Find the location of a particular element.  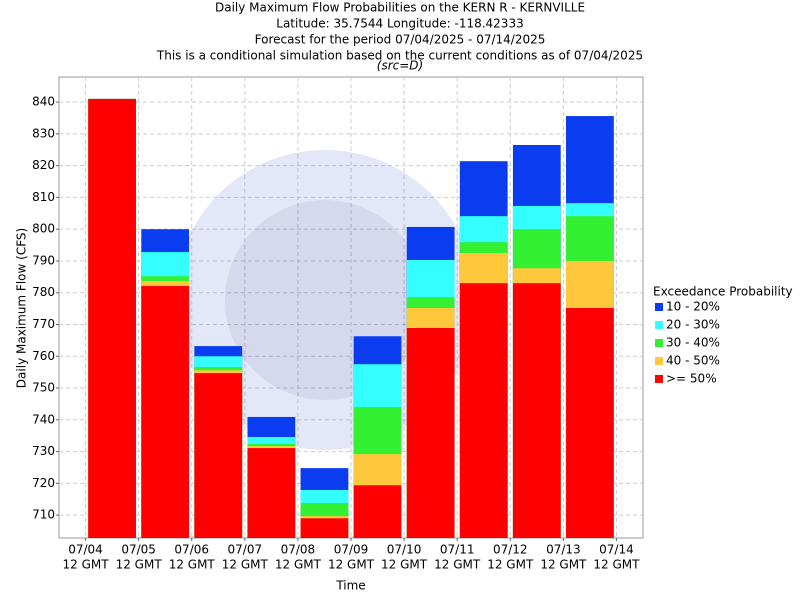

y-tick-label: 710 is located at coordinates (43, 515).